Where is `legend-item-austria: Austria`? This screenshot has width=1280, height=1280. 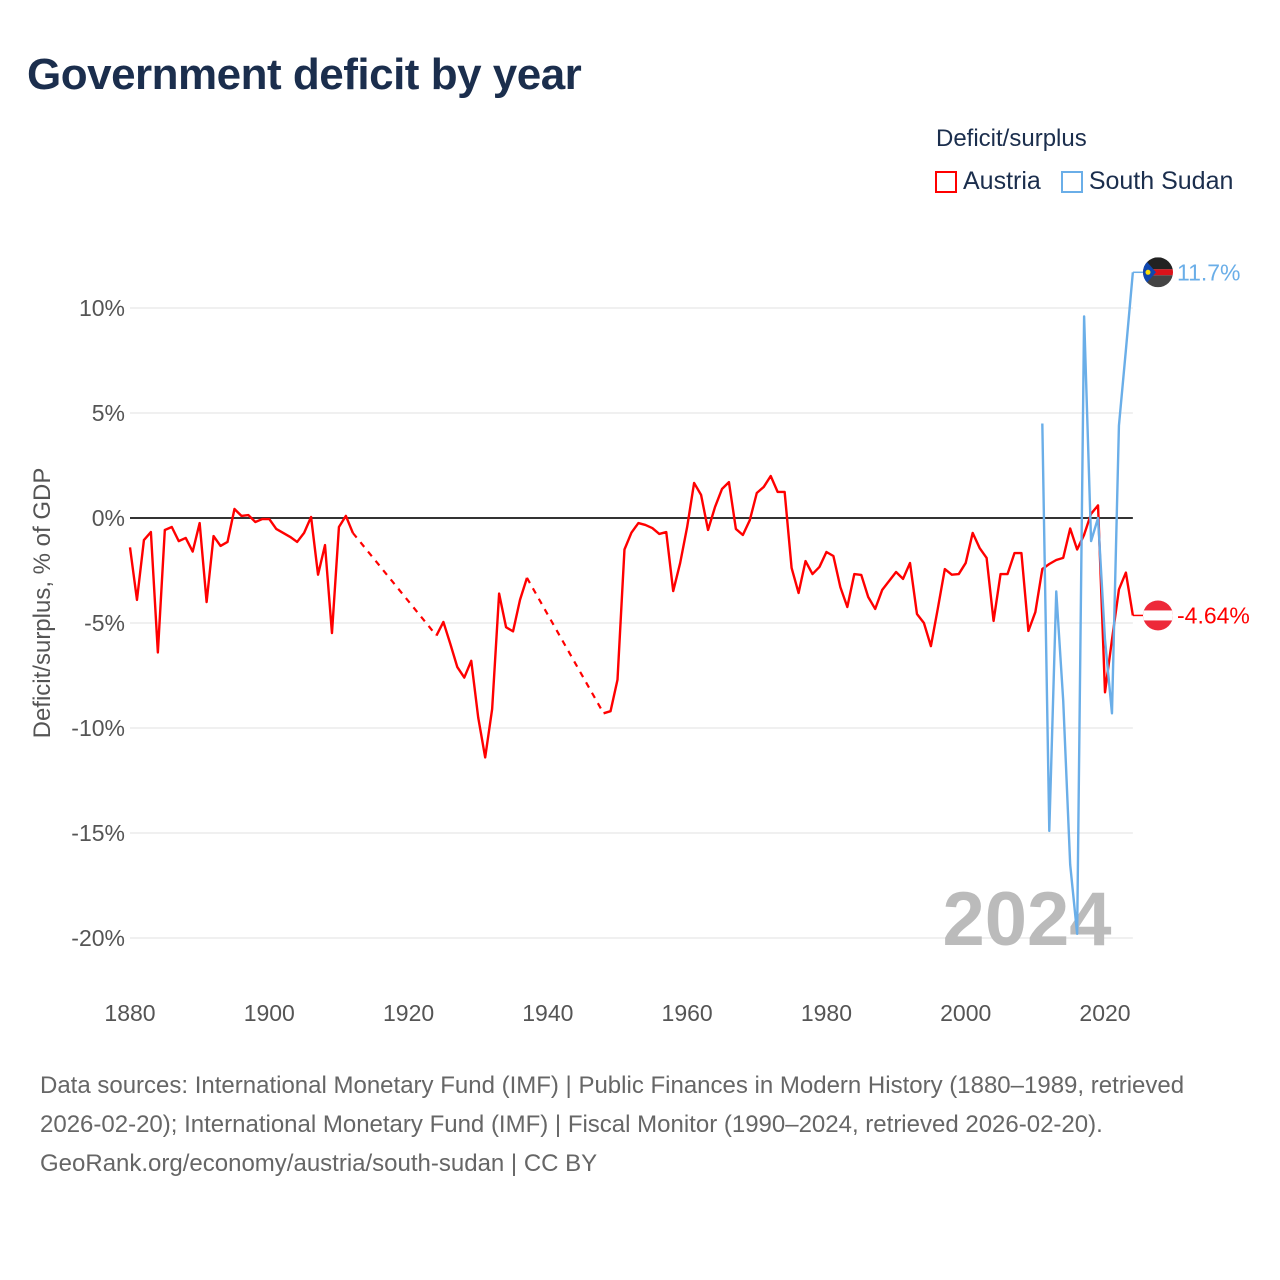 legend-item-austria: Austria is located at coordinates (988, 181).